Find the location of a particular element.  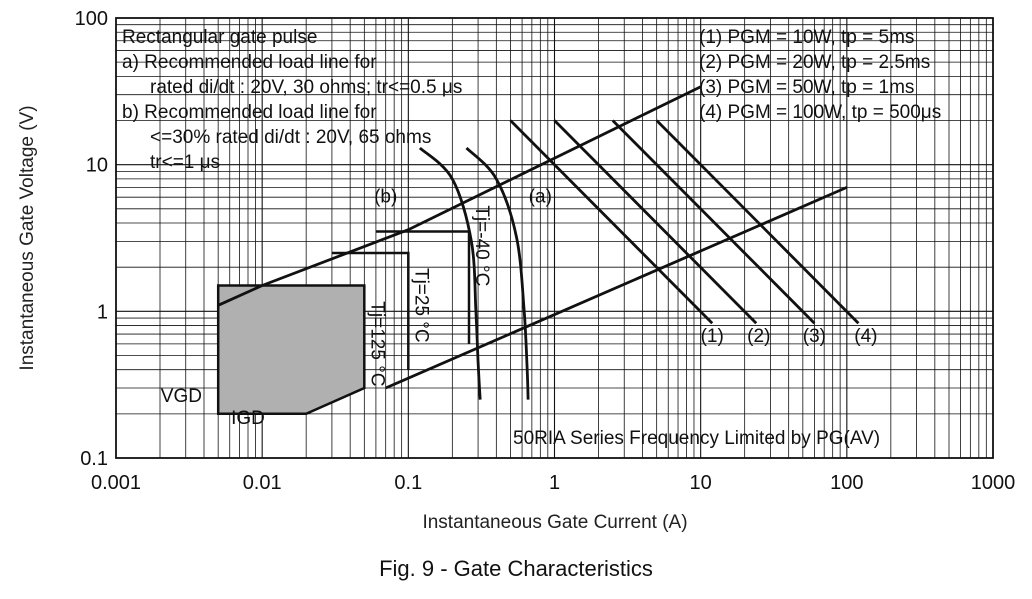

annotation-label: (4) is located at coordinates (865, 336).